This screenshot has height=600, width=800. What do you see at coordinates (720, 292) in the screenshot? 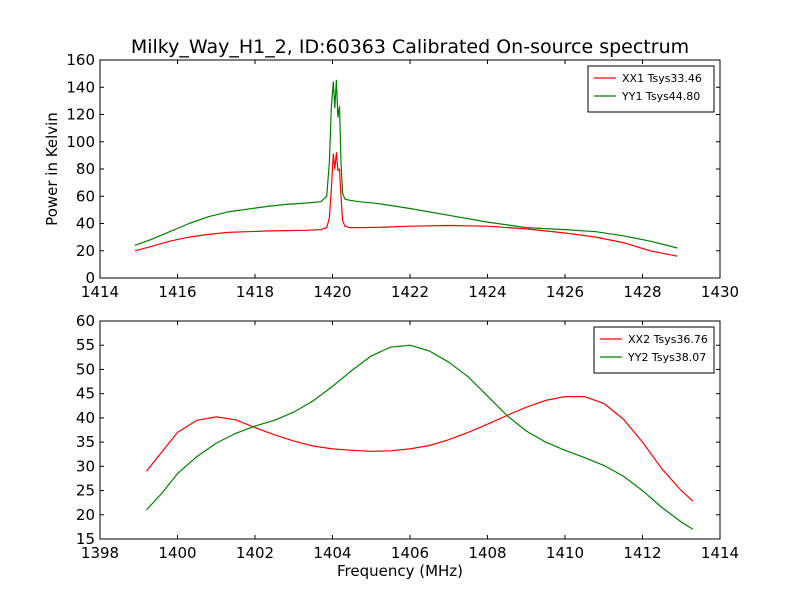
I see `x-tick-label: 1430` at bounding box center [720, 292].